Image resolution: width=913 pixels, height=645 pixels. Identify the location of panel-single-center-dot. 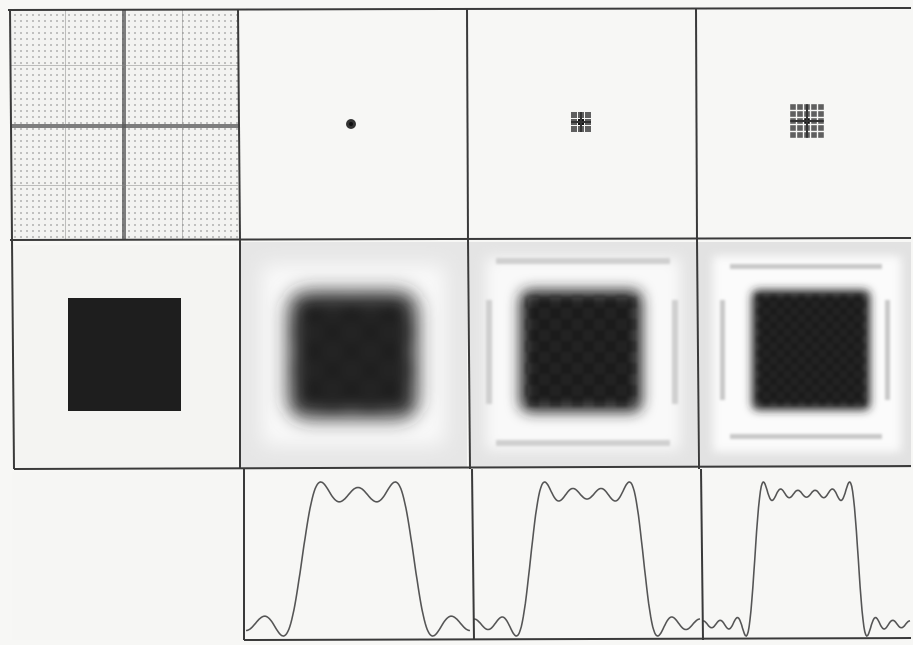
(351, 124).